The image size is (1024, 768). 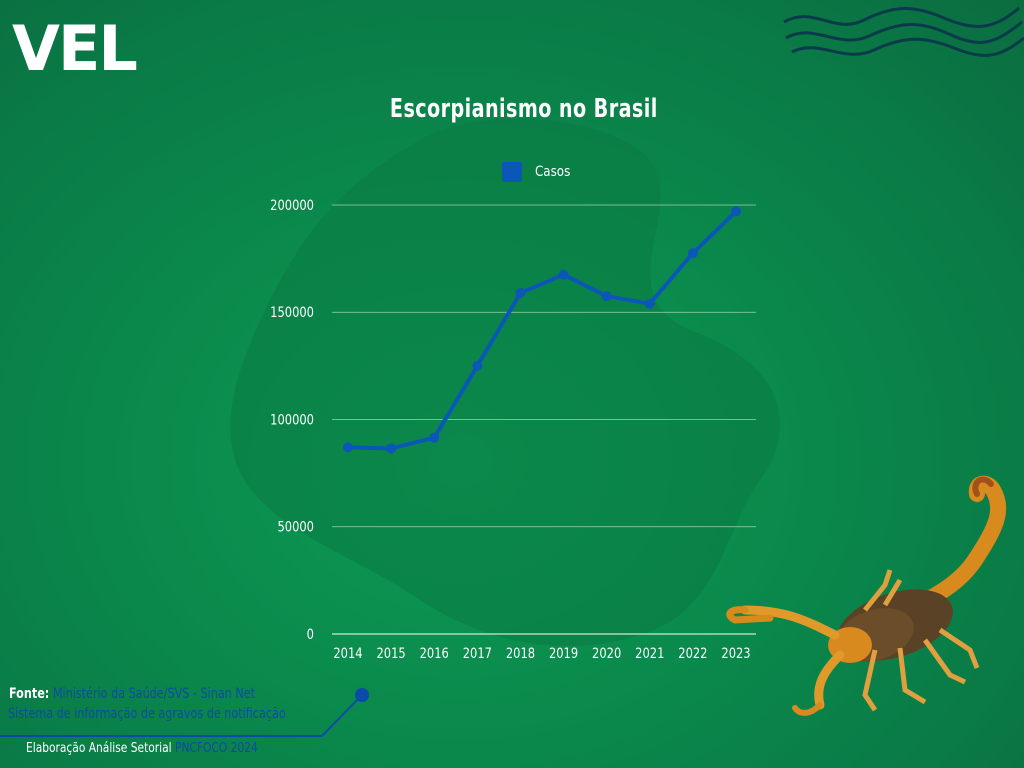 I want to click on chart-title: Escorpianismo no Brasil, so click(x=523, y=109).